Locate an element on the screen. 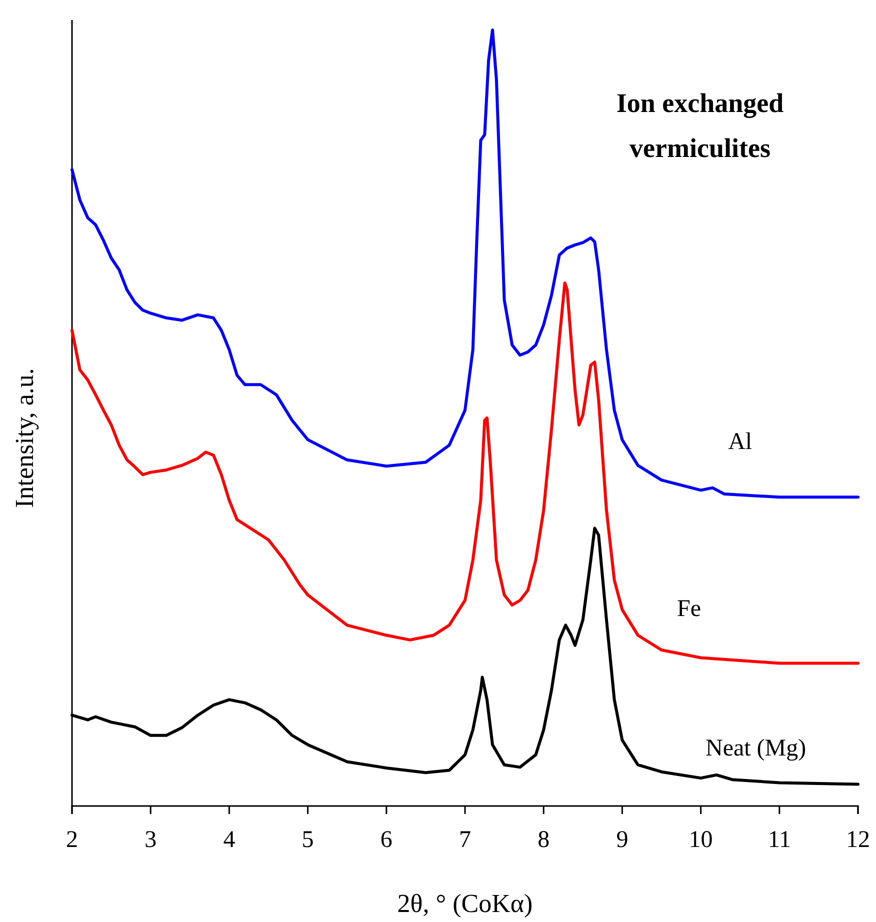 The image size is (876, 922). series-label: Neat (Mg) is located at coordinates (756, 749).